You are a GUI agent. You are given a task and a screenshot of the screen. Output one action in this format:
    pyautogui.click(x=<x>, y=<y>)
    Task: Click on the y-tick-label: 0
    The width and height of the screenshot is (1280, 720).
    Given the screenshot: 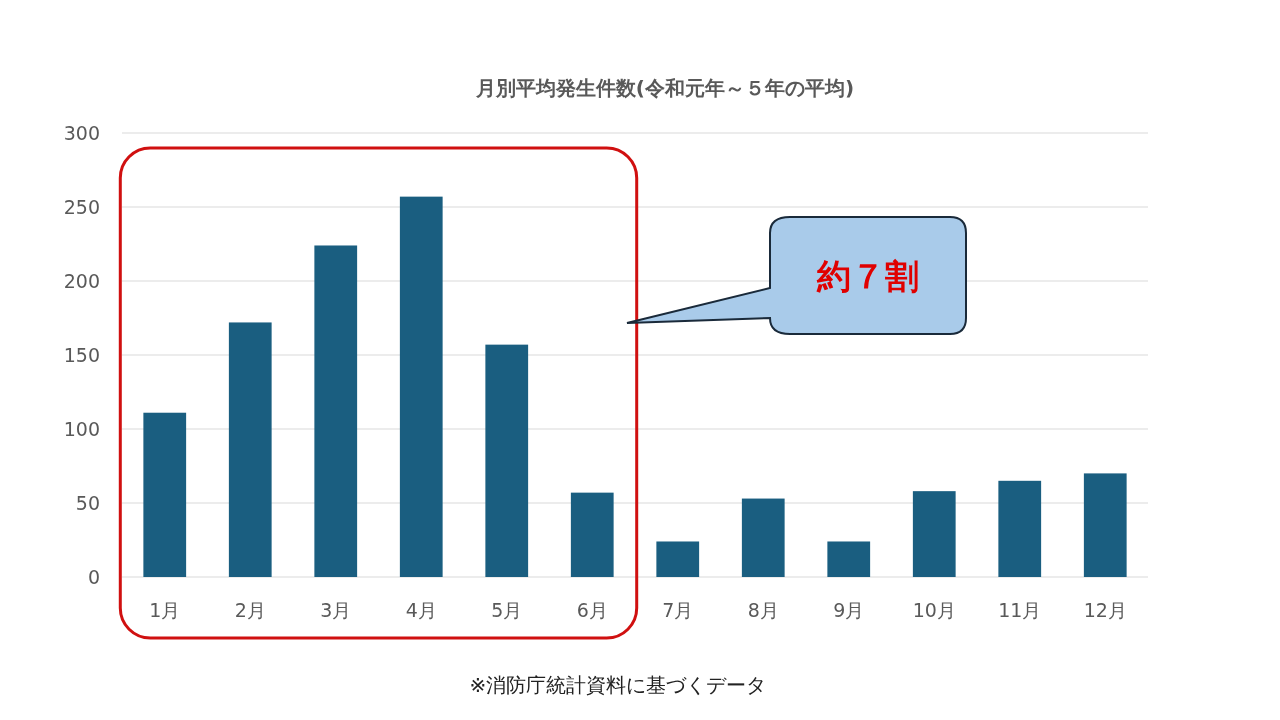 What is the action you would take?
    pyautogui.click(x=93, y=576)
    